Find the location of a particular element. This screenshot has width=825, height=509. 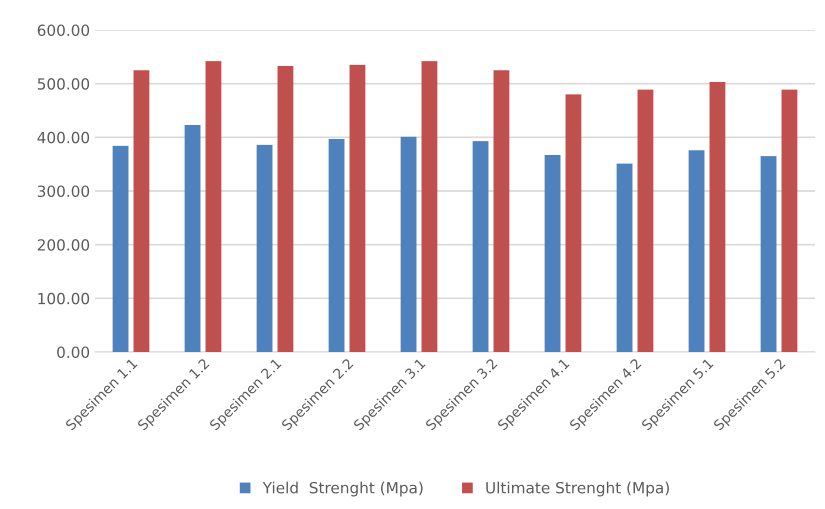

y-tick-label: 300.00 is located at coordinates (64, 191).